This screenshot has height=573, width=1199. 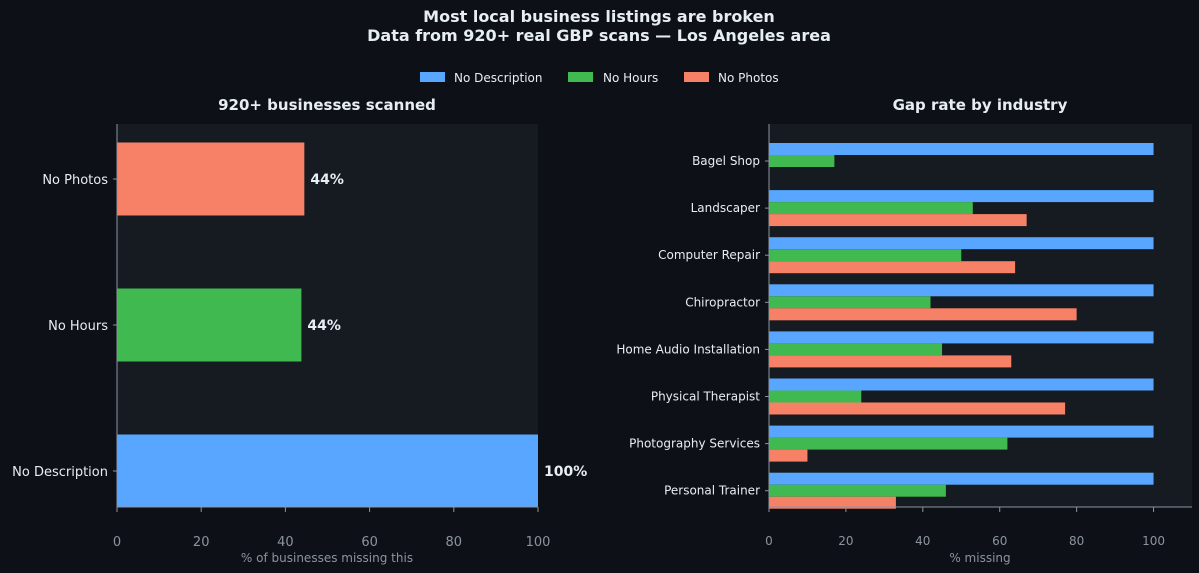 I want to click on x-tick-label-60: 60, so click(x=369, y=542).